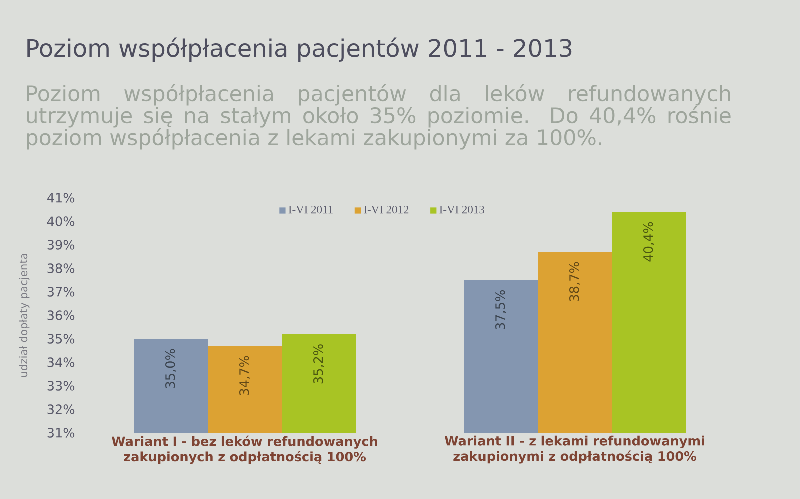  I want to click on y-tick-label: 35%, so click(61, 339).